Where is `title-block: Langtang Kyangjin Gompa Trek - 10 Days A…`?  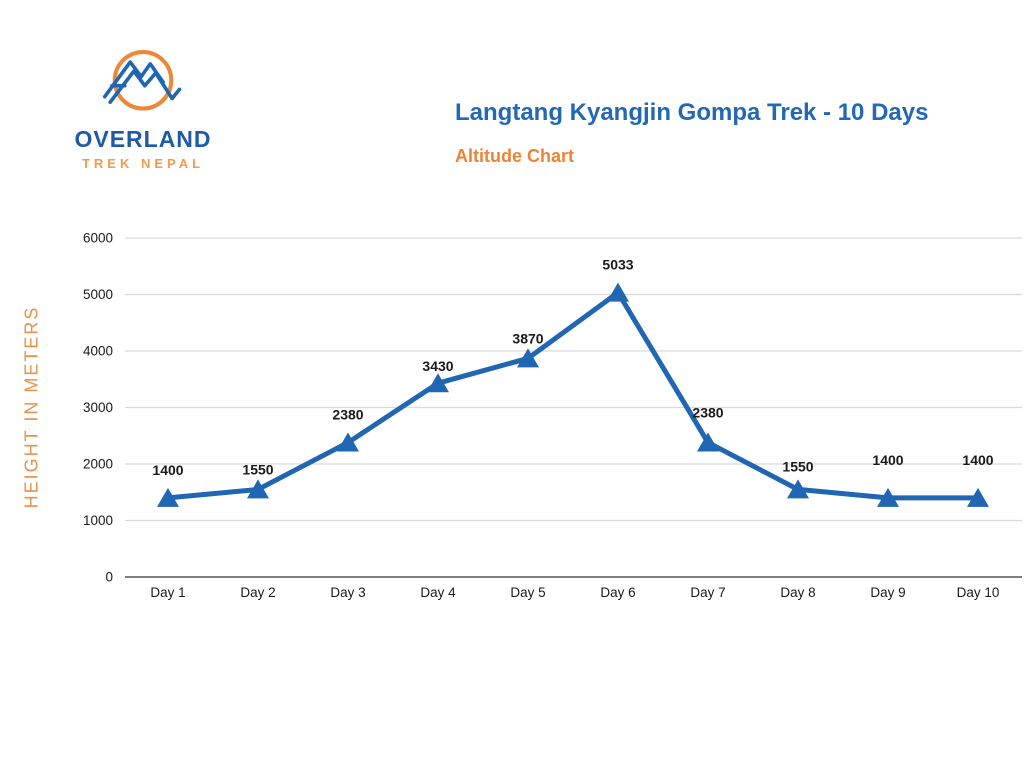
title-block: Langtang Kyangjin Gompa Trek - 10 Days A… is located at coordinates (692, 133).